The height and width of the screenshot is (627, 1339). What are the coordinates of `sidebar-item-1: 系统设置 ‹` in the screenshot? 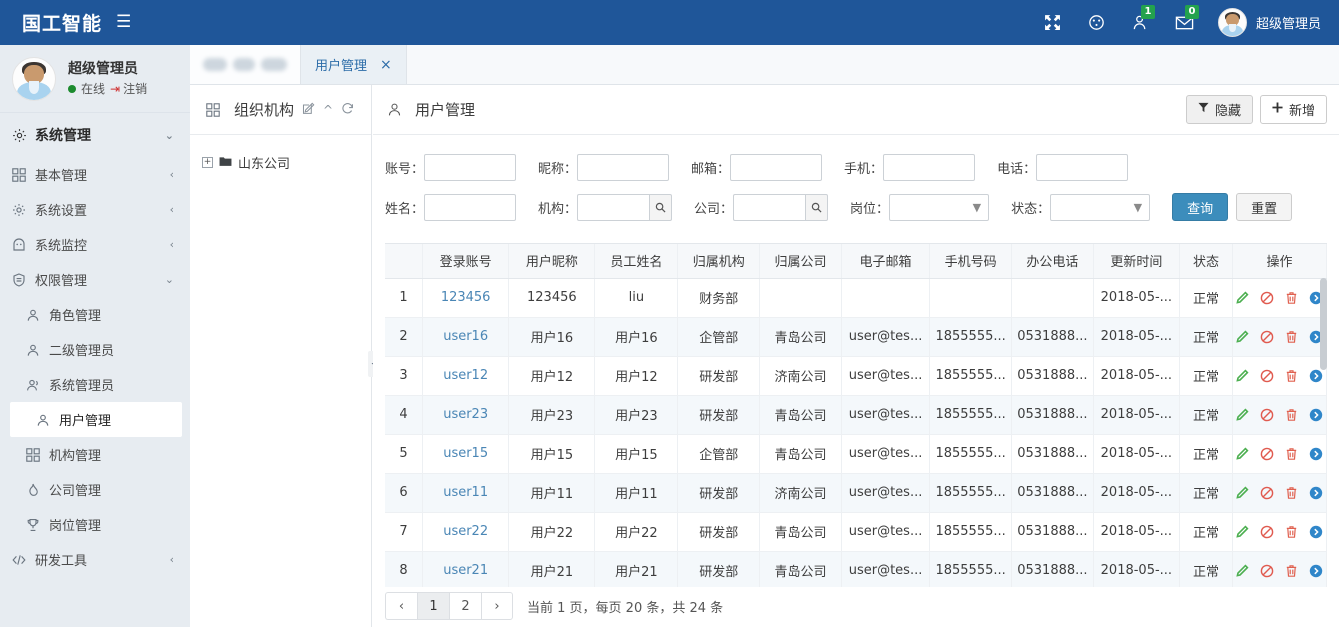 It's located at (95, 209).